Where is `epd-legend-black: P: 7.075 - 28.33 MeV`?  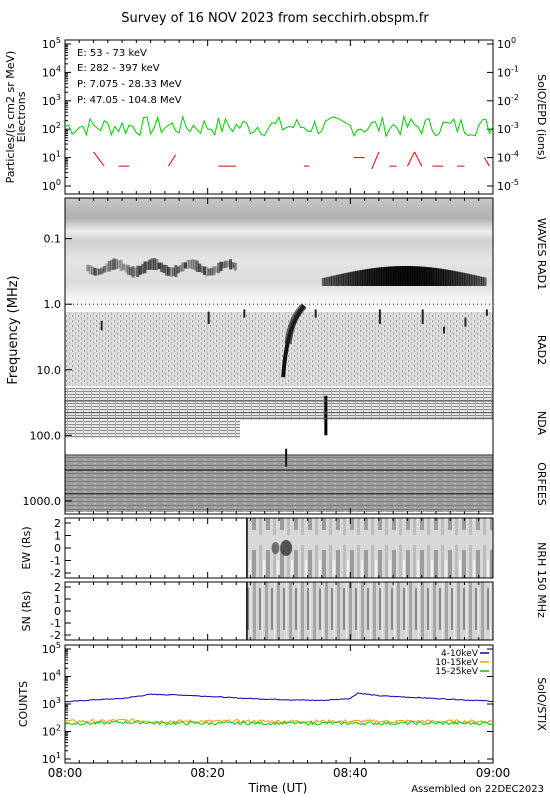
epd-legend-black: P: 7.075 - 28.33 MeV is located at coordinates (129, 84).